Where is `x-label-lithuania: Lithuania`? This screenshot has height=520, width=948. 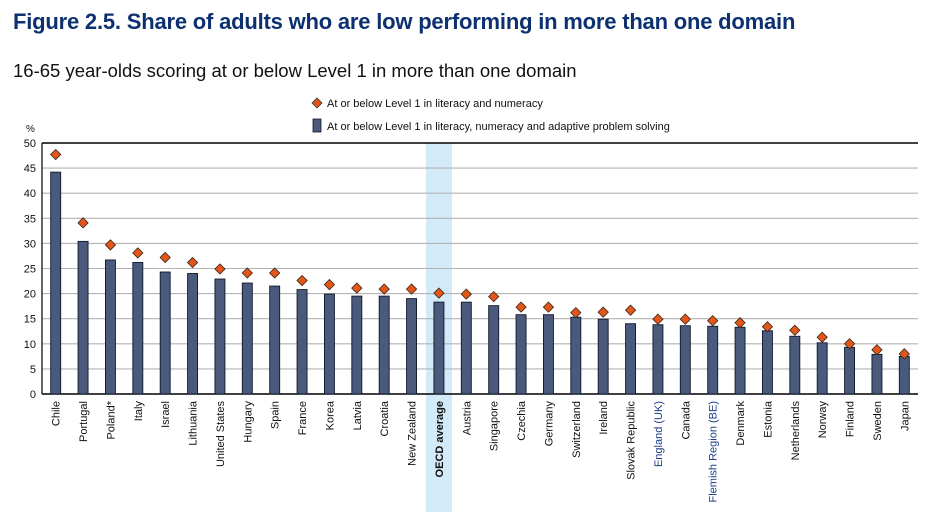 x-label-lithuania: Lithuania is located at coordinates (194, 423).